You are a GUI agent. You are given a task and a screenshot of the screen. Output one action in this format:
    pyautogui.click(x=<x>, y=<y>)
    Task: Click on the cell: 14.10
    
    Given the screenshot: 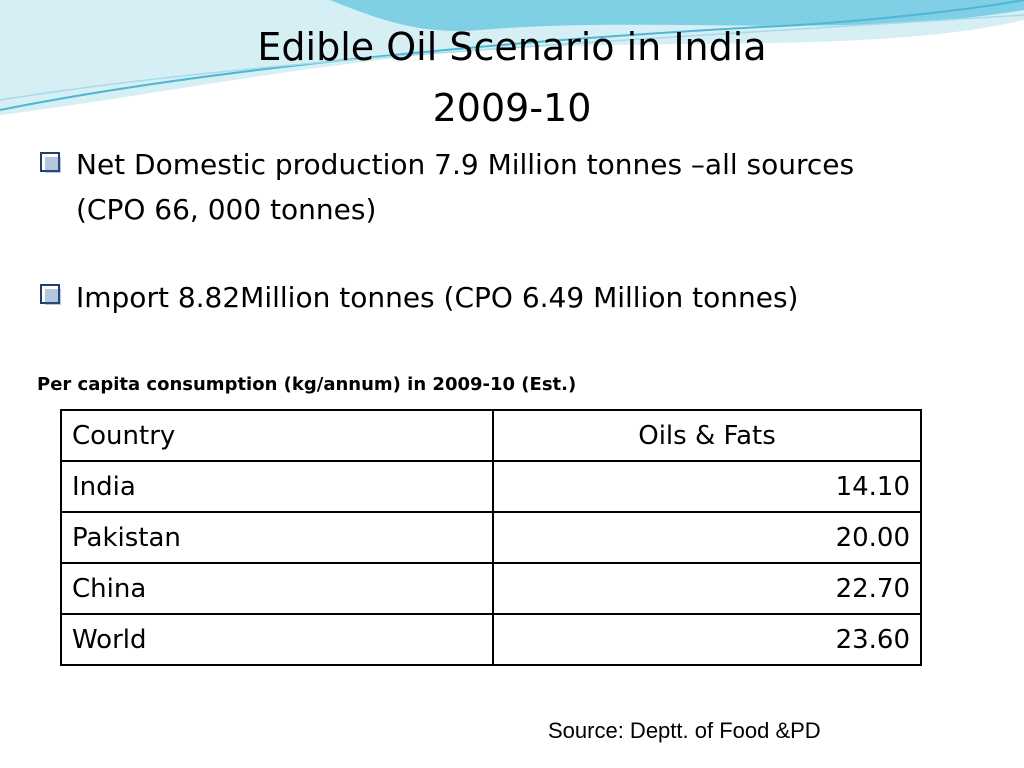 What is the action you would take?
    pyautogui.click(x=707, y=486)
    